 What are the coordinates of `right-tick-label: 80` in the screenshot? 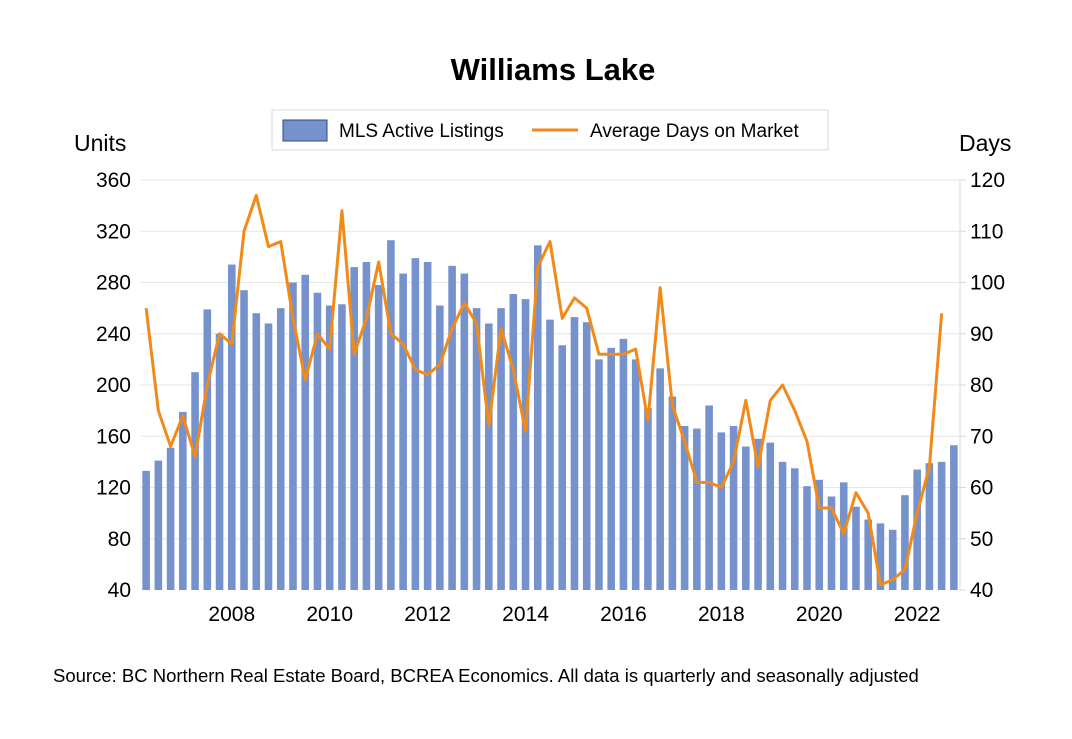 It's located at (981, 385).